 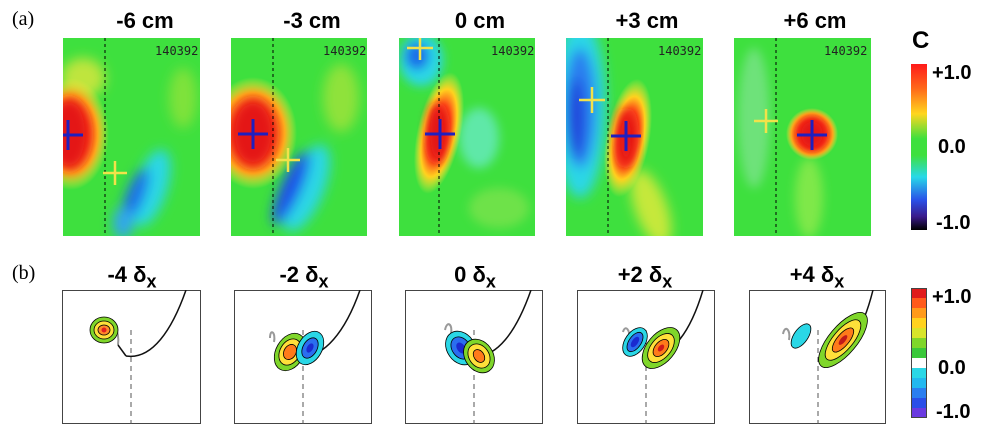 What do you see at coordinates (645, 277) in the screenshot?
I see `row-b-title-4: +2 δx` at bounding box center [645, 277].